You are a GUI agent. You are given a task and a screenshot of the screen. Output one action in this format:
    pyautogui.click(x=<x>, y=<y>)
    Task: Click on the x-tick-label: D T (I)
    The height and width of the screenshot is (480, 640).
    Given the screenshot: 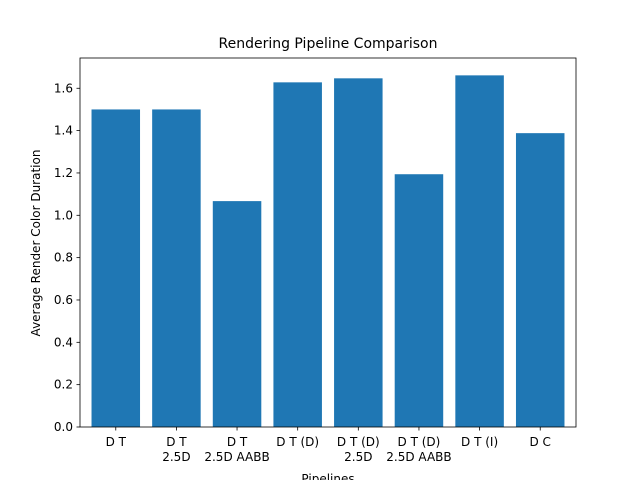 What is the action you would take?
    pyautogui.click(x=479, y=442)
    